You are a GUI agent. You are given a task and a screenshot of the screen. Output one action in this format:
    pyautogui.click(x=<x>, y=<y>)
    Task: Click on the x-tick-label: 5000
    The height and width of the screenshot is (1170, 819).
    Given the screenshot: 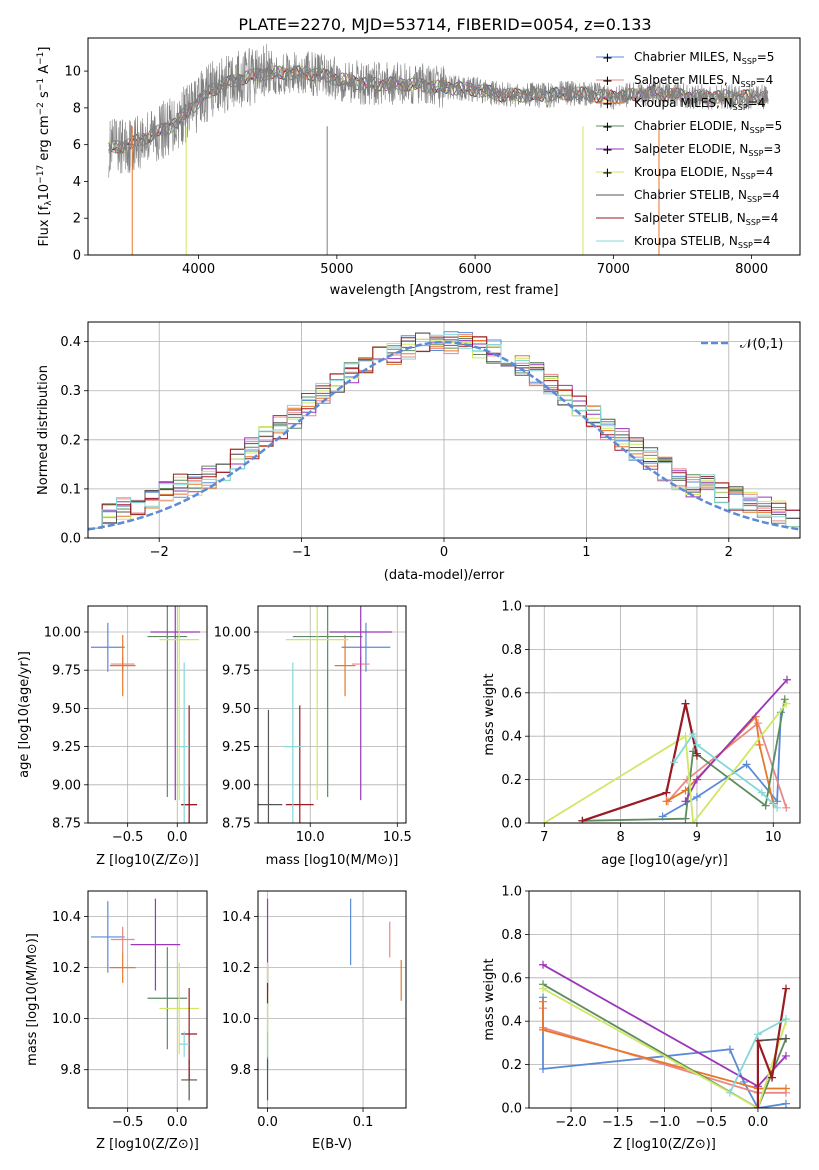 What is the action you would take?
    pyautogui.click(x=336, y=269)
    